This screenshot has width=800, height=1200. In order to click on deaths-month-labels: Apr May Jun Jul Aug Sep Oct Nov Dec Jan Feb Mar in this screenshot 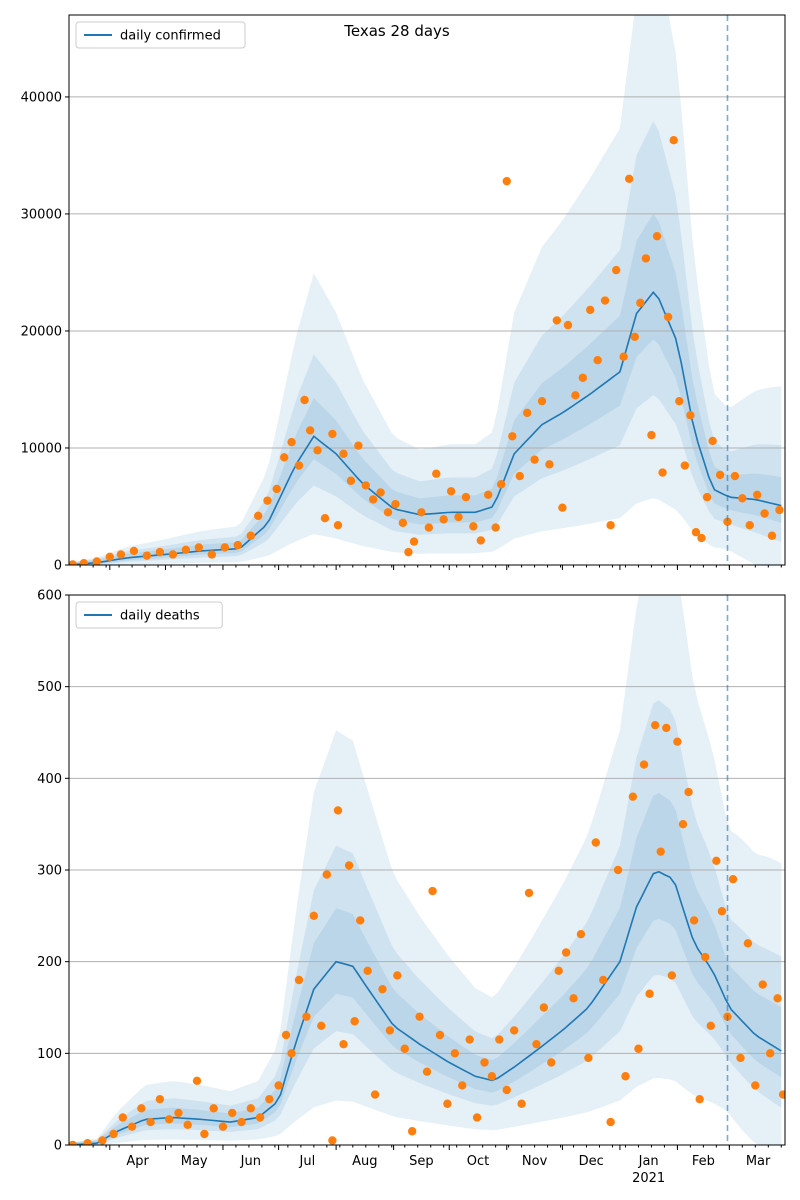, I will do `click(448, 1161)`.